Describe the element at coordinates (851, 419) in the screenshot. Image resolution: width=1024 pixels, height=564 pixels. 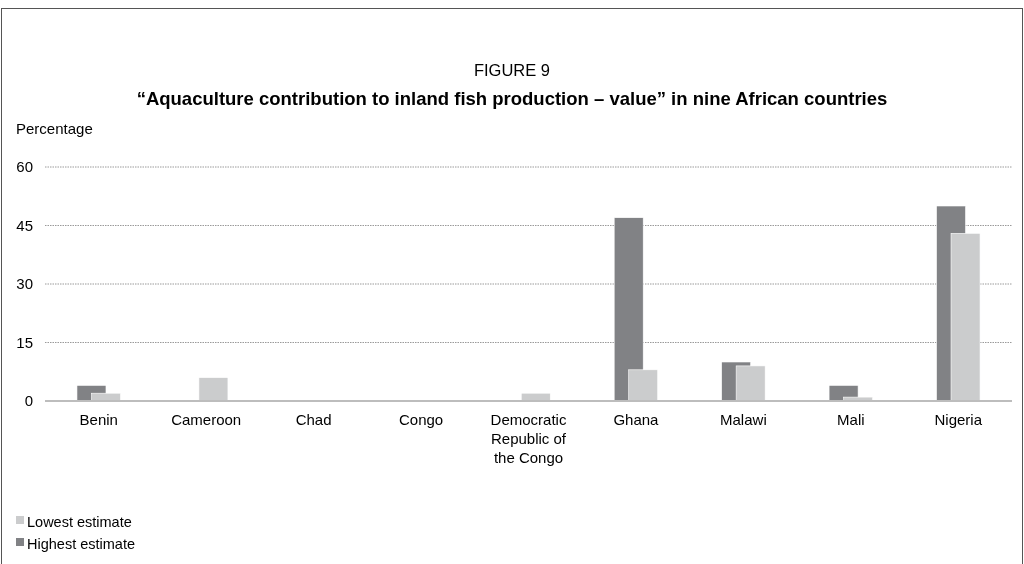
I see `x-tick-label: Mali` at that location.